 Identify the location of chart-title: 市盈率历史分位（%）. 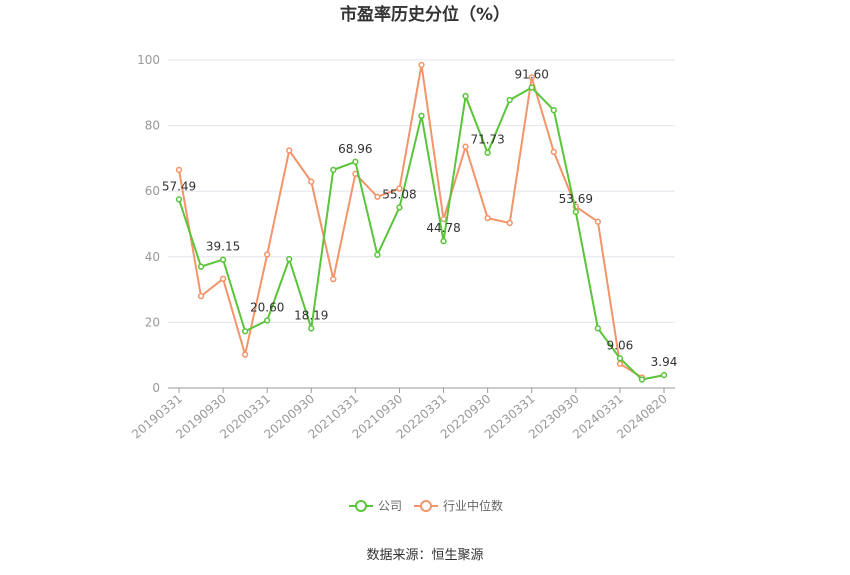
(425, 14).